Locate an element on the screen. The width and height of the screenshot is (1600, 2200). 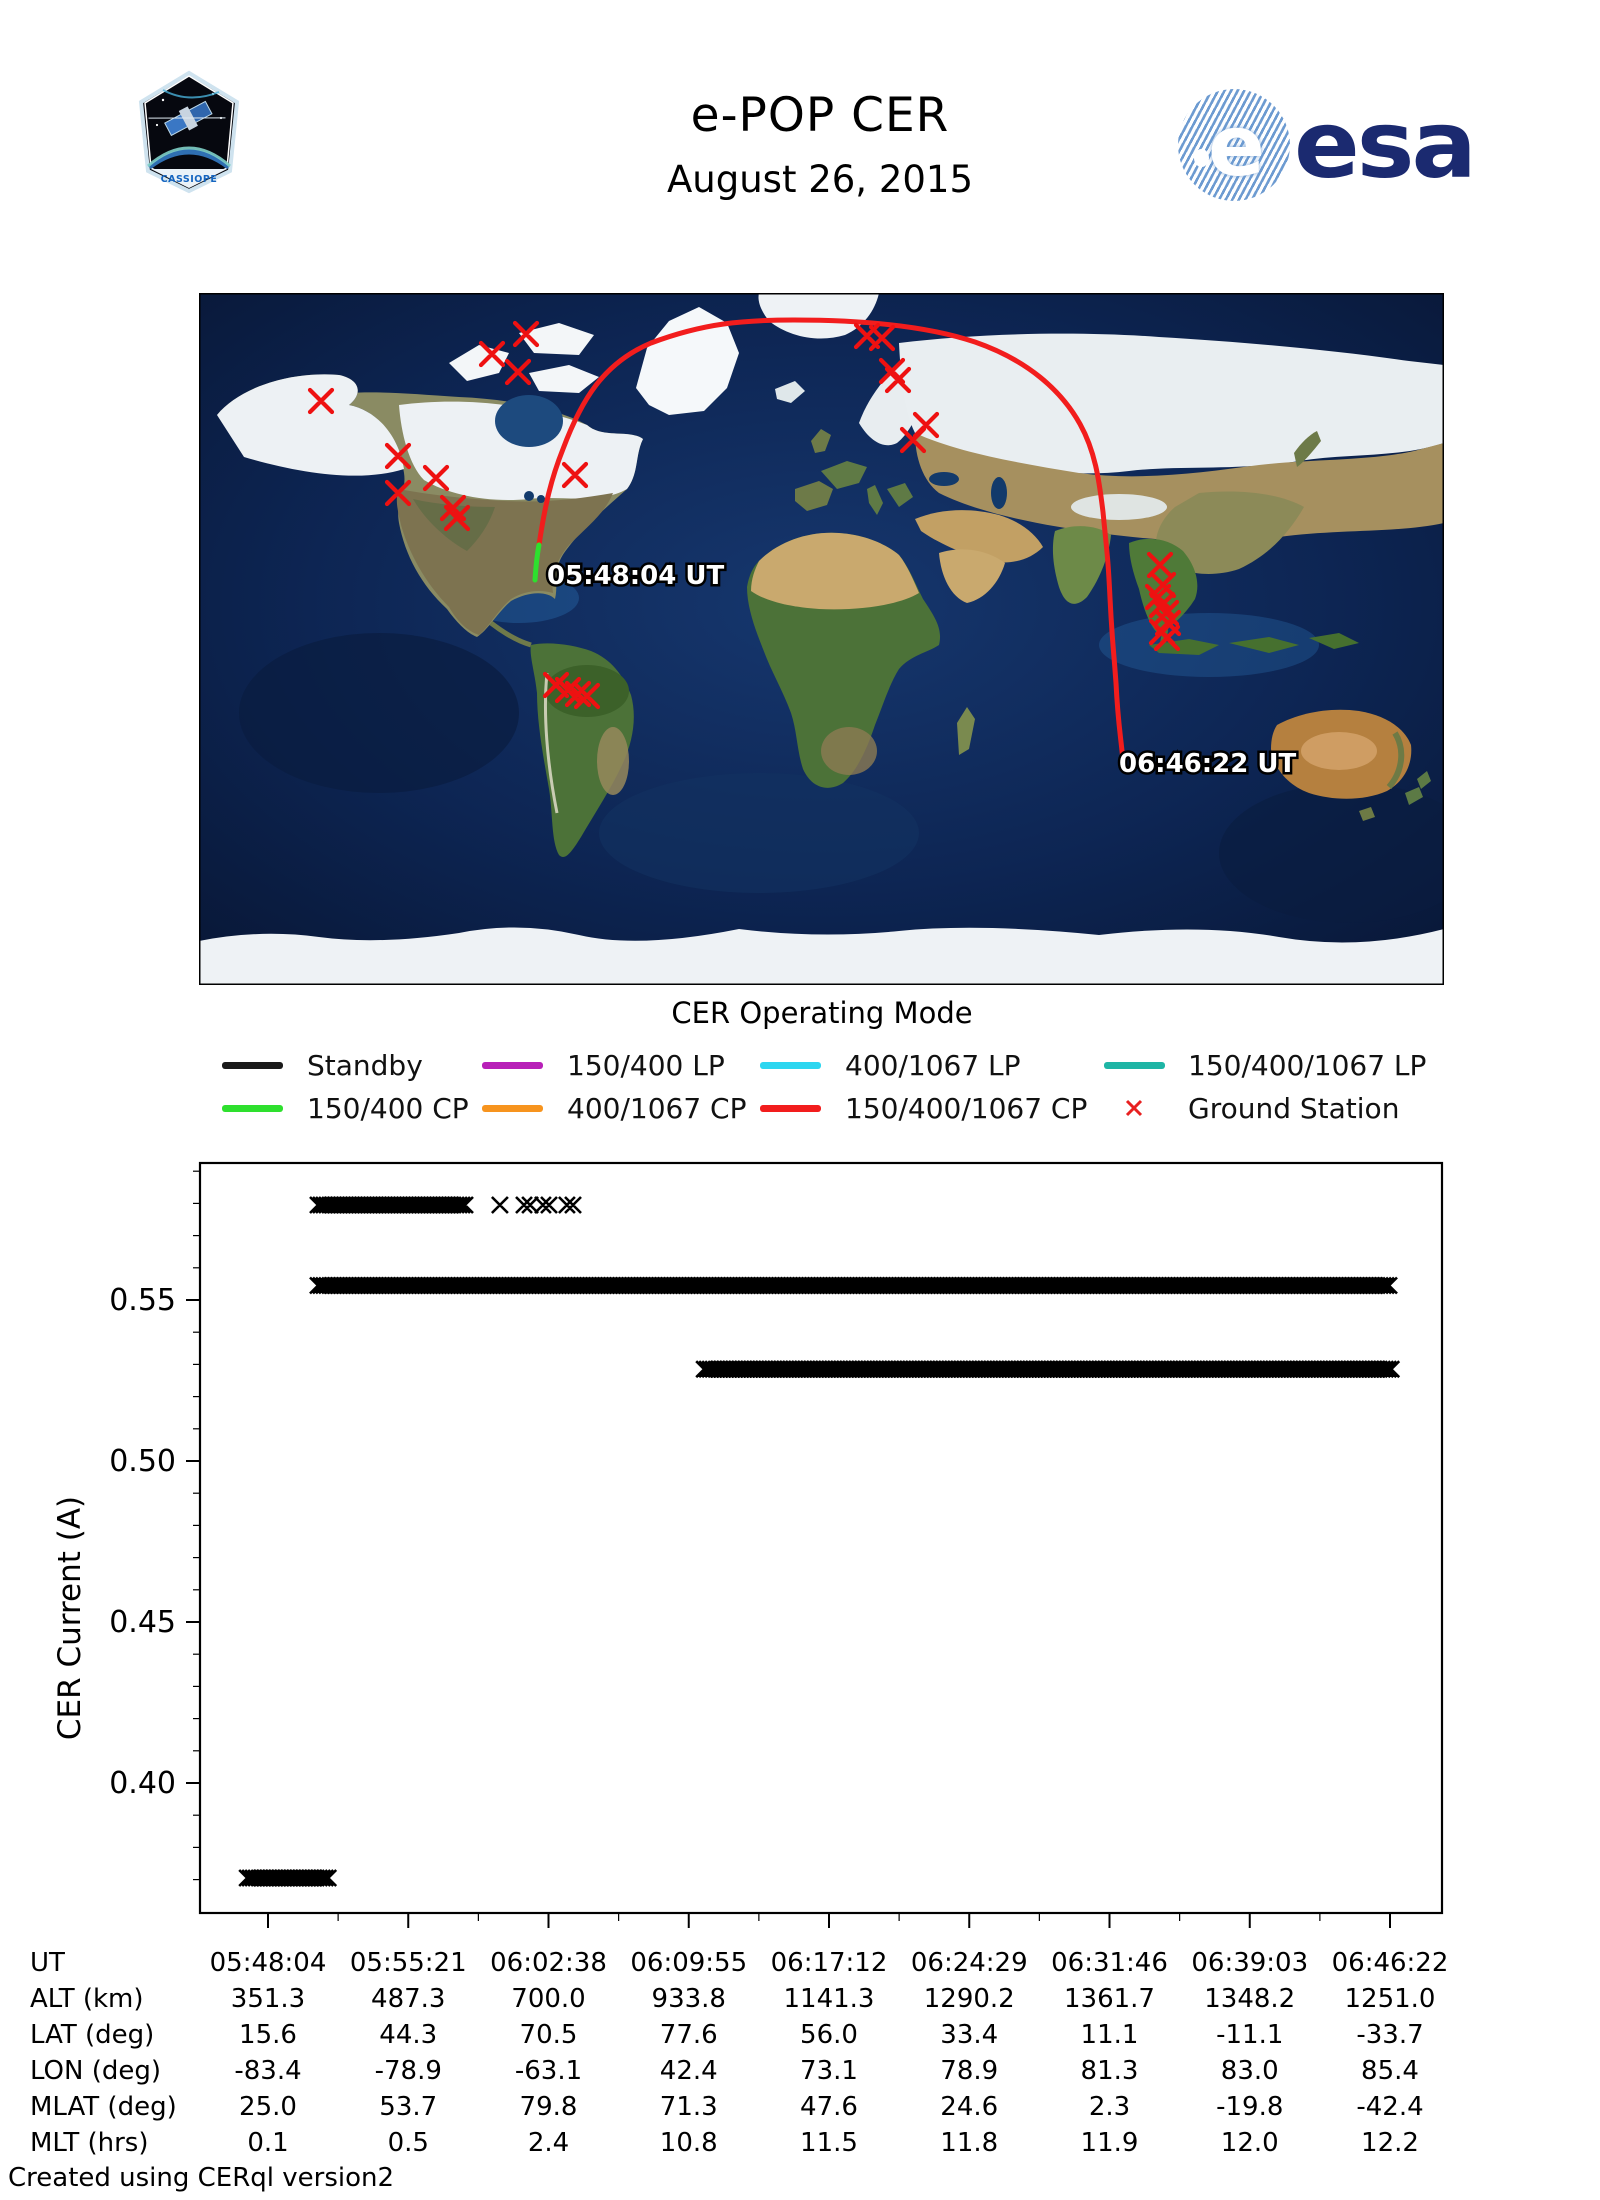
table-cell: 700.0 is located at coordinates (548, 1999).